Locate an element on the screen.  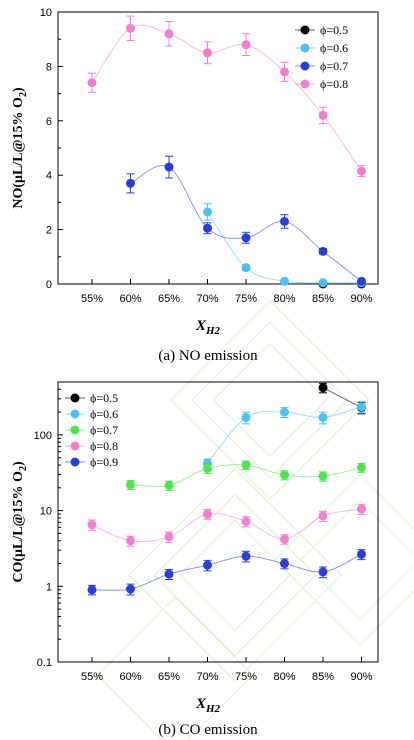
y-tick-label: 0 is located at coordinates (49, 285).